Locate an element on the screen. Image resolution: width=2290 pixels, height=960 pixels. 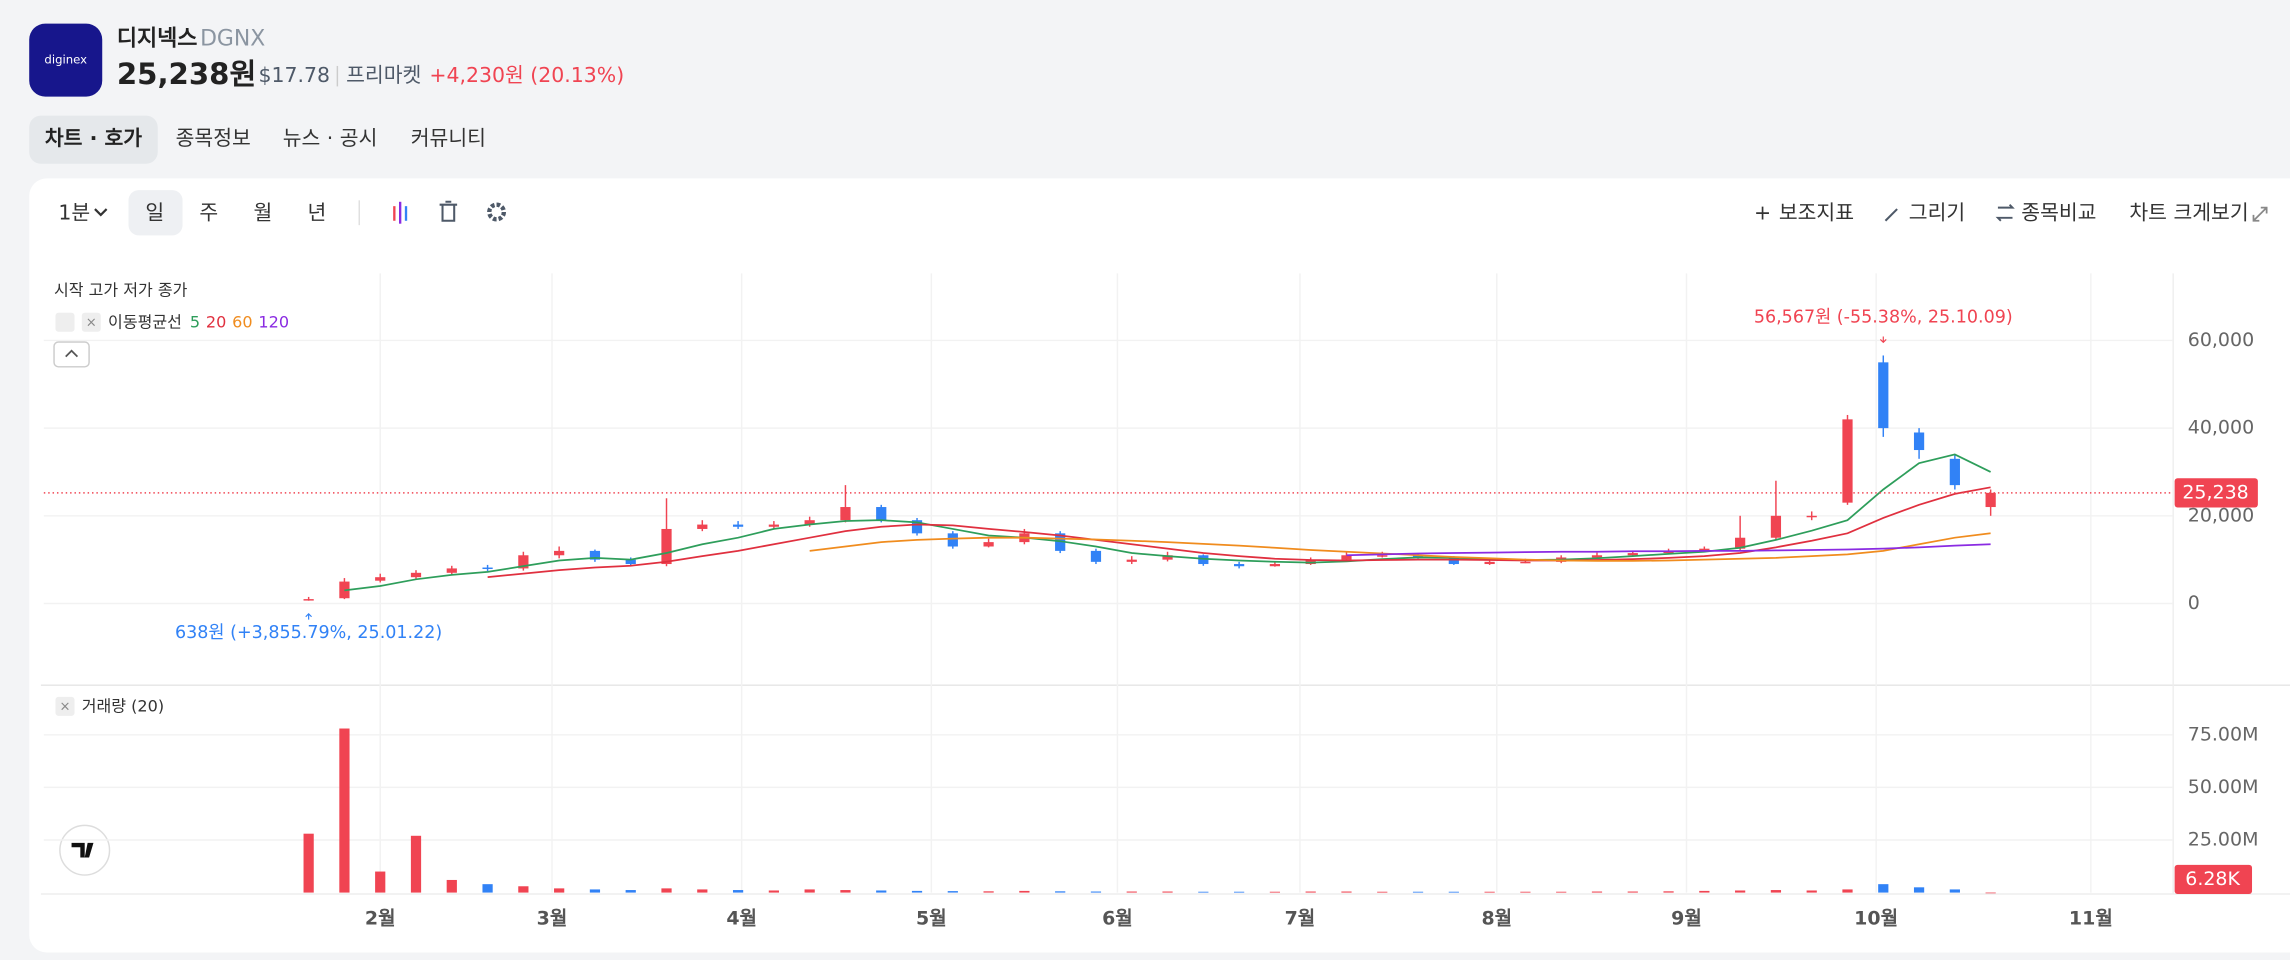
ma-legend: 이동평균선 is located at coordinates (145, 322).